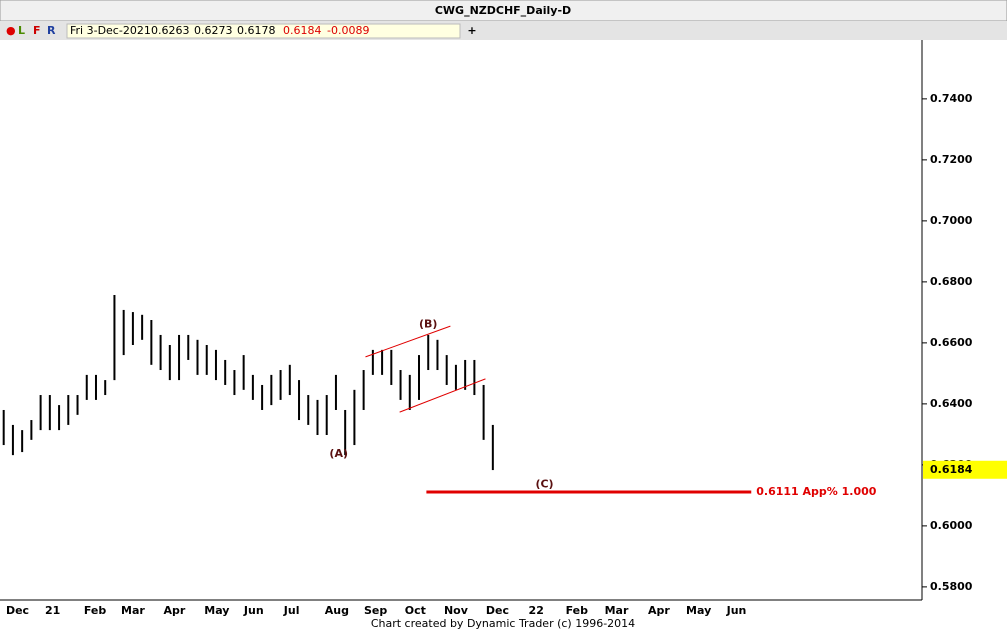 The height and width of the screenshot is (636, 1007). What do you see at coordinates (21, 30) in the screenshot?
I see `button-l: L` at bounding box center [21, 30].